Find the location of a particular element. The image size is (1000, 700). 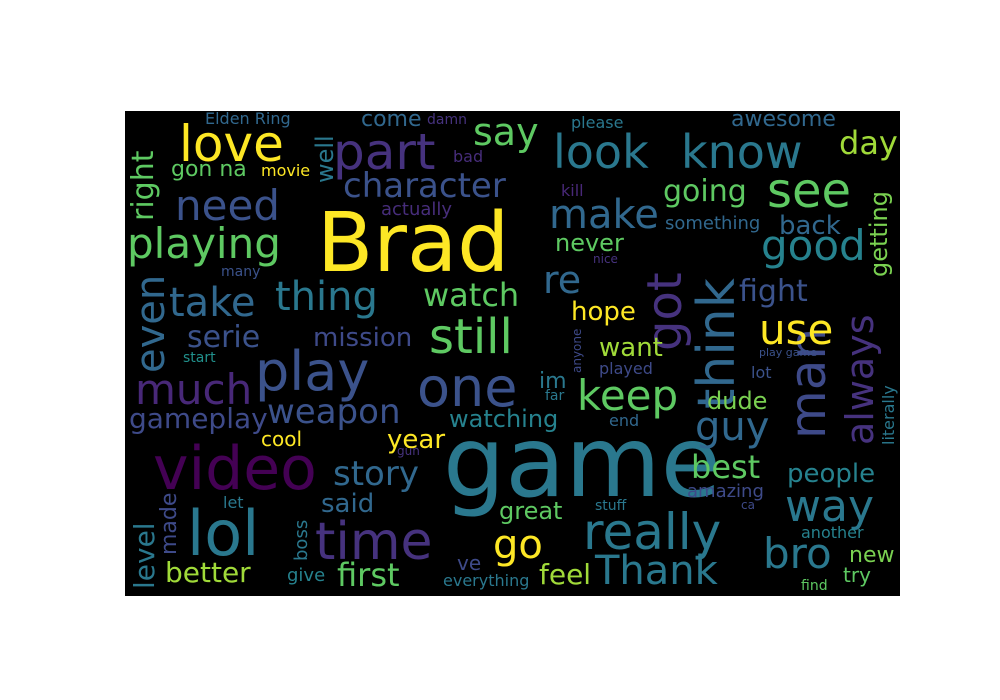

word-right: right is located at coordinates (143, 186).